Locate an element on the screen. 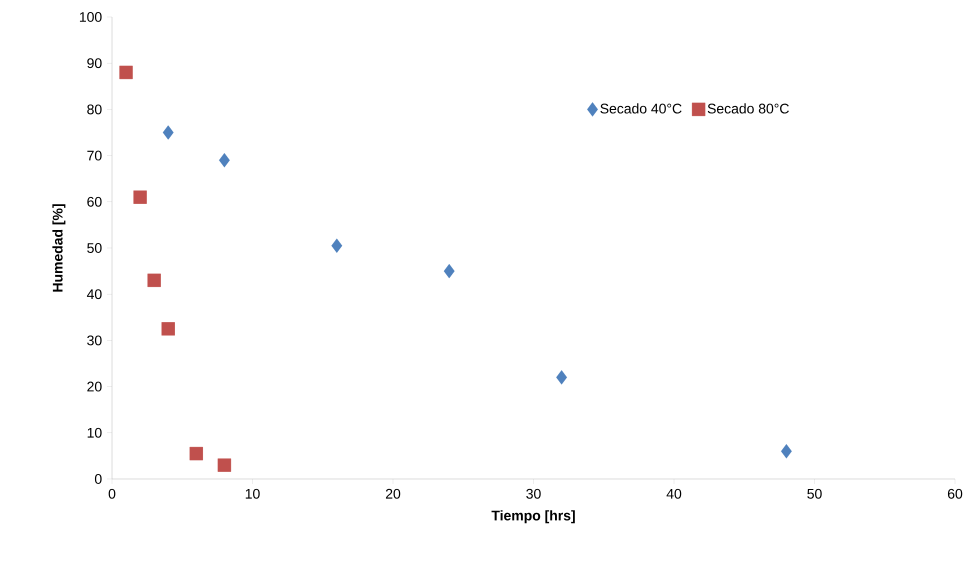 The image size is (977, 571). x-tick-label: 60 is located at coordinates (955, 493).